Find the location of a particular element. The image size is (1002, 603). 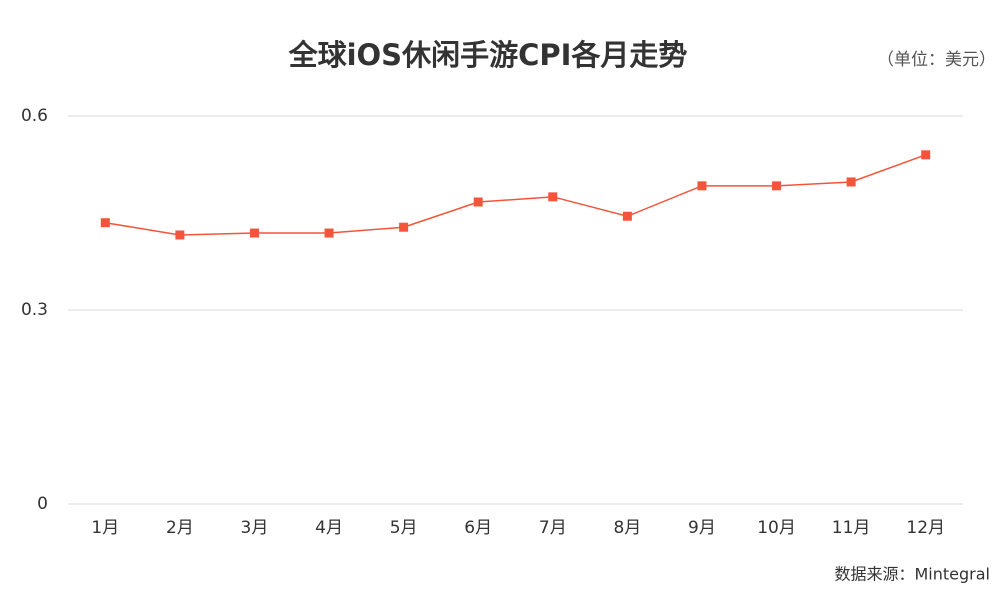

x-tick-label: 6月 is located at coordinates (478, 528).